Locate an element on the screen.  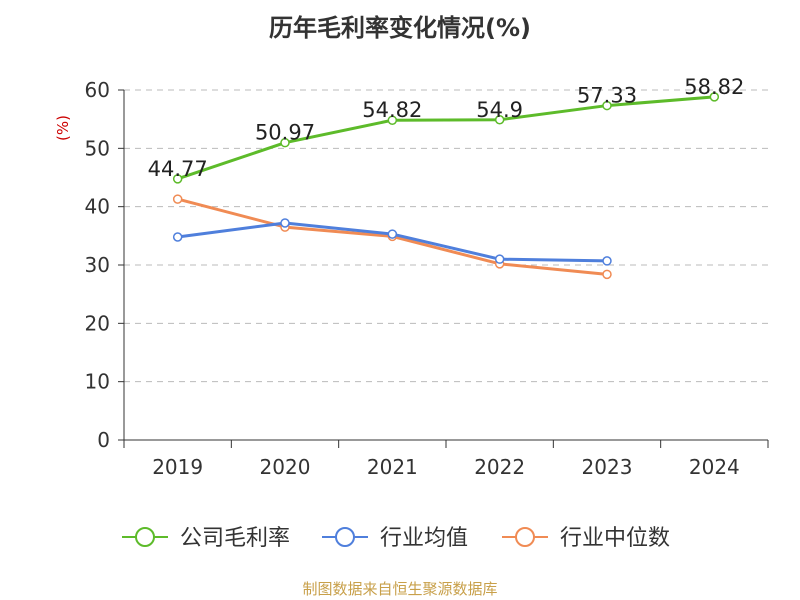
legend-label: 公司毛利率 is located at coordinates (235, 538).